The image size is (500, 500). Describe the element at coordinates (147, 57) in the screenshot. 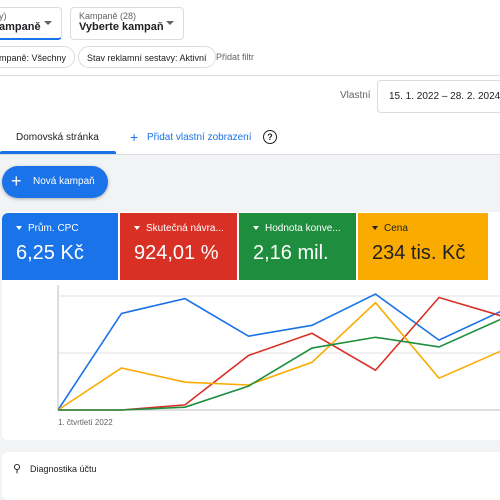

I see `filter-chip: Stav reklamní sestavy: Aktivní` at that location.